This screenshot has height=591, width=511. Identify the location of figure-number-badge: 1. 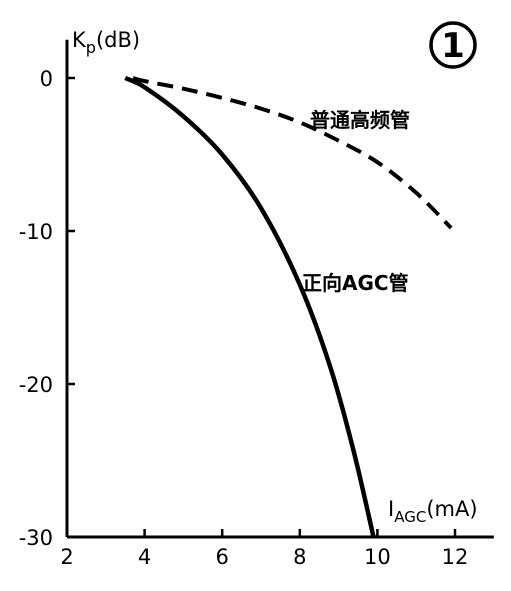
(453, 45).